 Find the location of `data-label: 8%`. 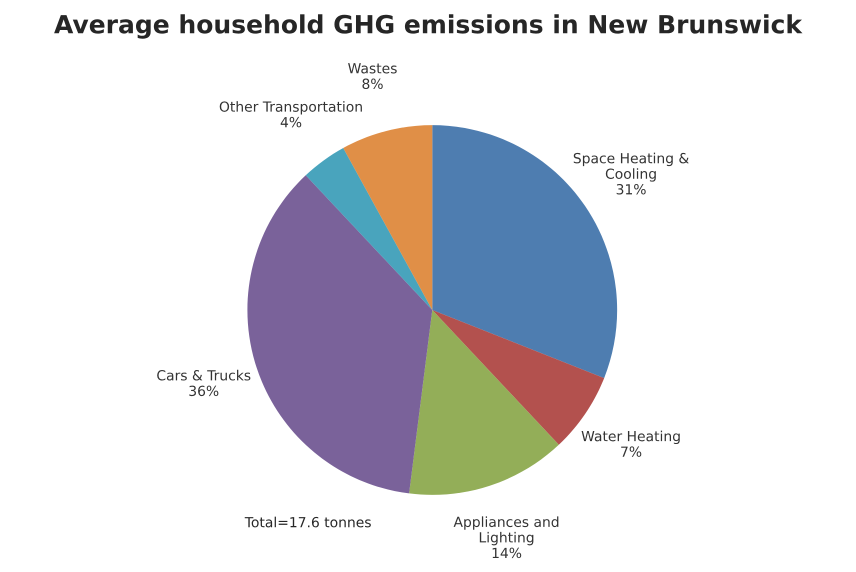

data-label: 8% is located at coordinates (372, 84).